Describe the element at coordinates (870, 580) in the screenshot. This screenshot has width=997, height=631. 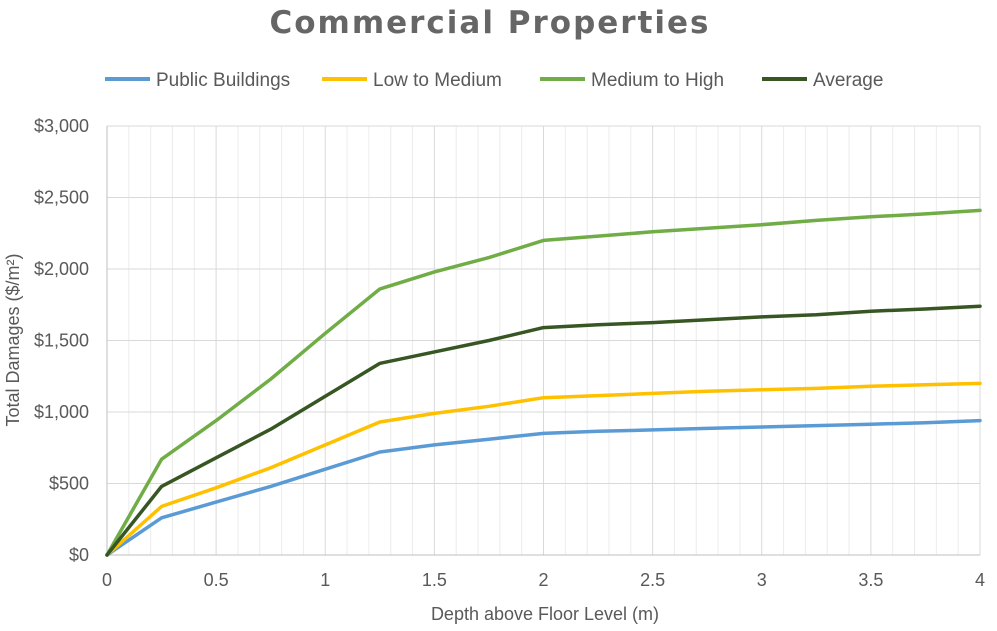
I see `x-tick-label: 3.5` at that location.